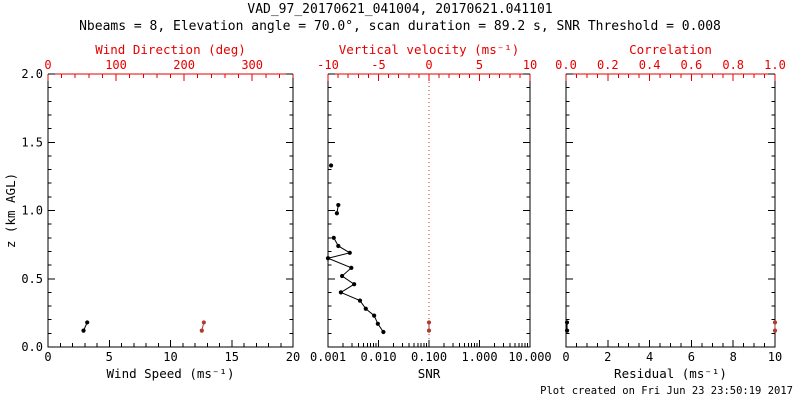 This screenshot has height=400, width=800. What do you see at coordinates (670, 49) in the screenshot?
I see `x-top-axis-label: Correlation` at bounding box center [670, 49].